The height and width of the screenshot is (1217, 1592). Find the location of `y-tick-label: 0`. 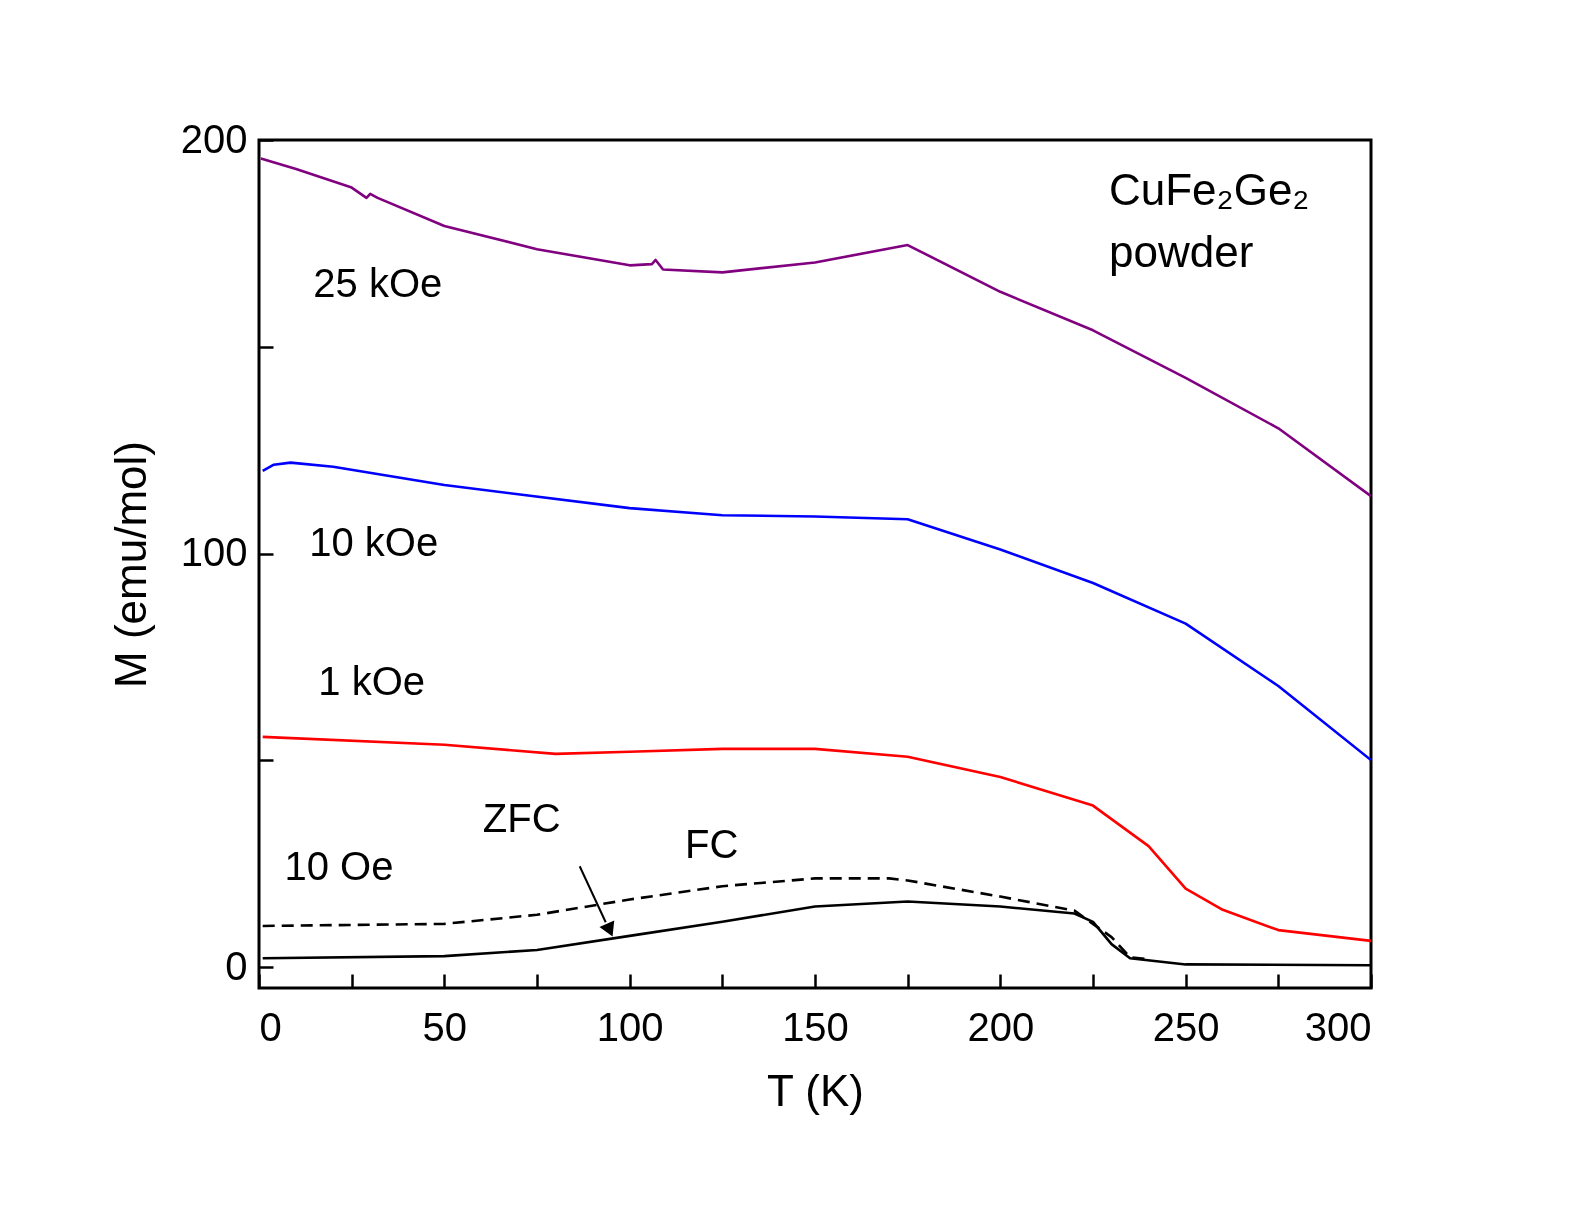

y-tick-label: 0 is located at coordinates (236, 965).